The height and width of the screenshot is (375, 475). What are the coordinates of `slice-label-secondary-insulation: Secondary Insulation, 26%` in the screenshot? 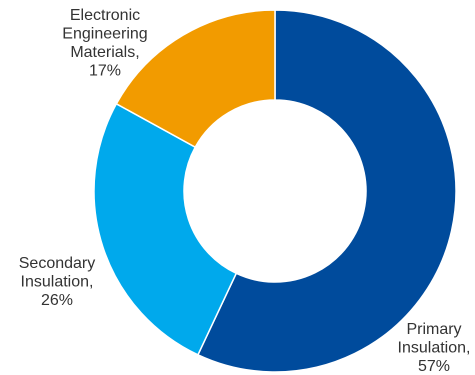 It's located at (57, 282).